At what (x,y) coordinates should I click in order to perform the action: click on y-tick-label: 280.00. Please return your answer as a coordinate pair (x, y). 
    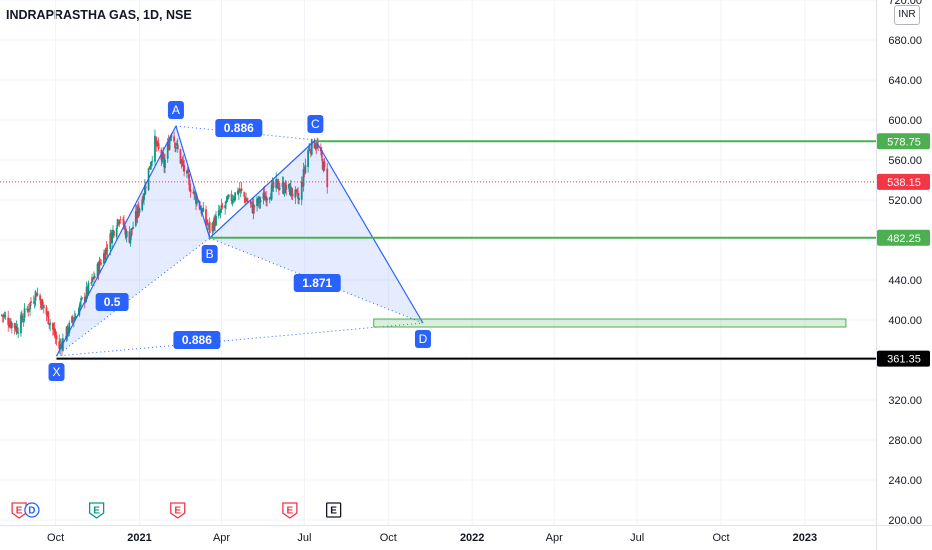
    Looking at the image, I should click on (905, 441).